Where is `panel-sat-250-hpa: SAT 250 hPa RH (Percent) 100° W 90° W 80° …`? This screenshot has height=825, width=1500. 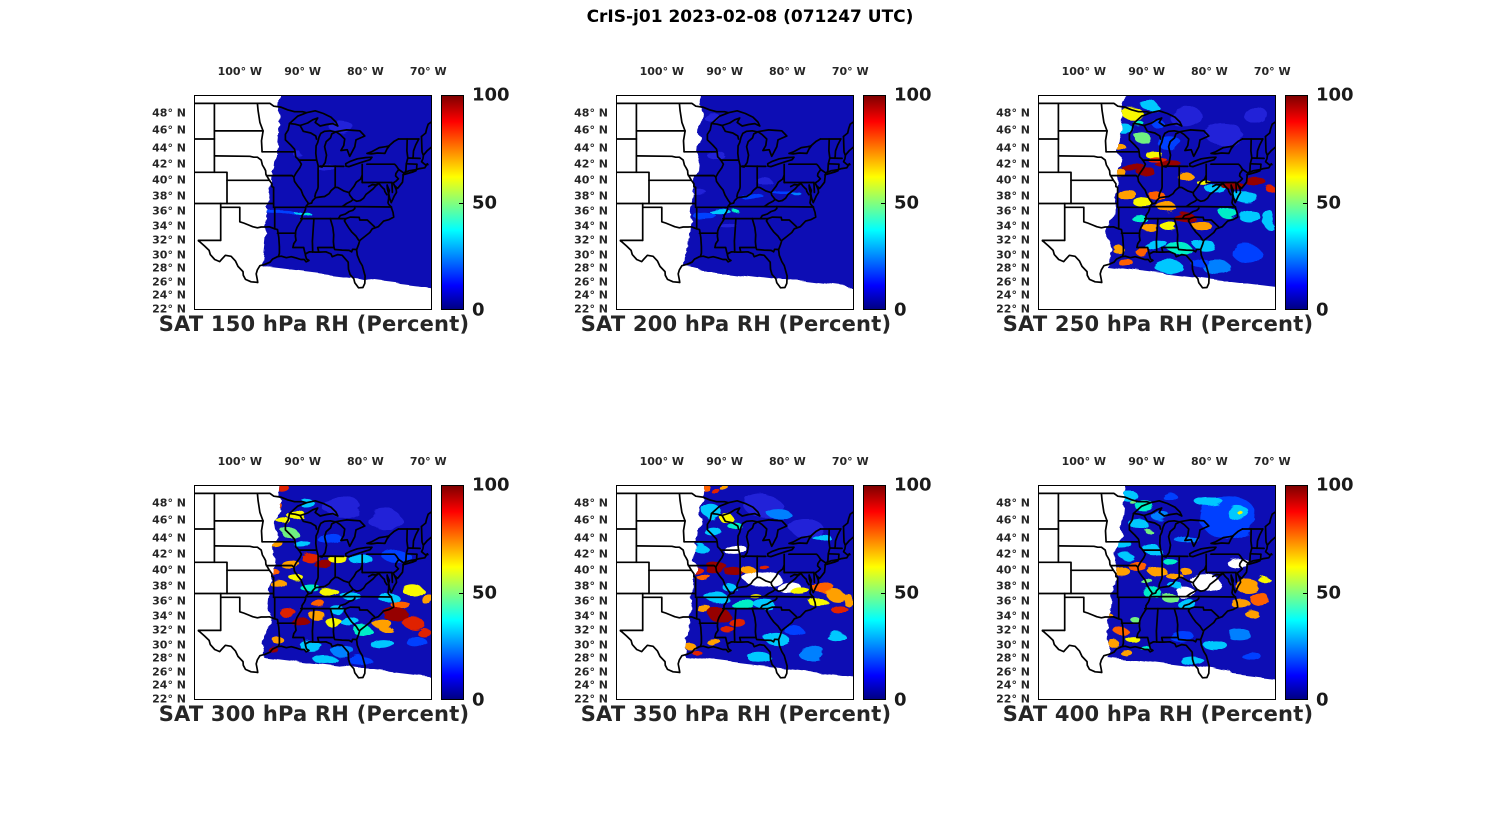
panel-sat-250-hpa: SAT 250 hPa RH (Percent) 100° W 90° W 80° … is located at coordinates (1167, 206).